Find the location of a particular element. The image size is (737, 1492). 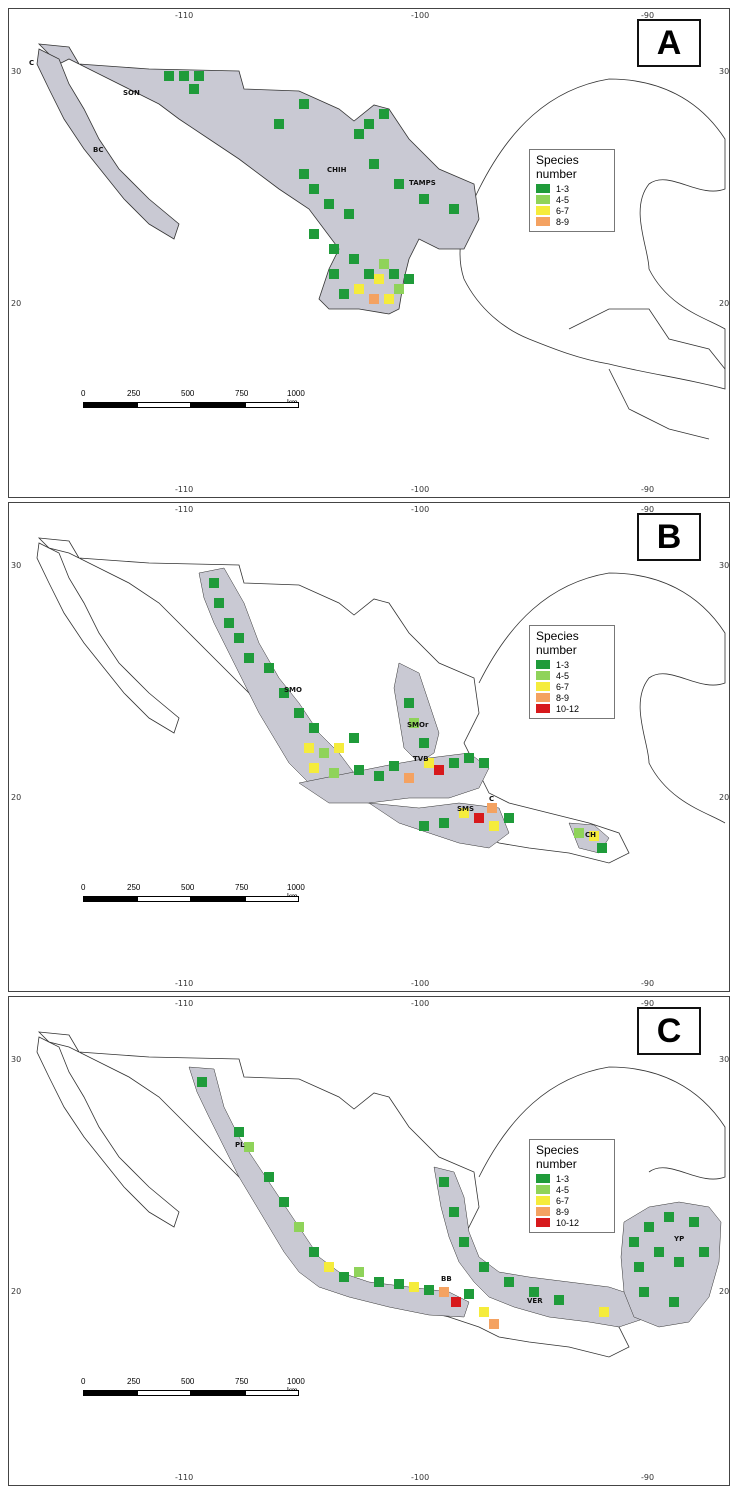

region-label: TAMPS is located at coordinates (422, 183).